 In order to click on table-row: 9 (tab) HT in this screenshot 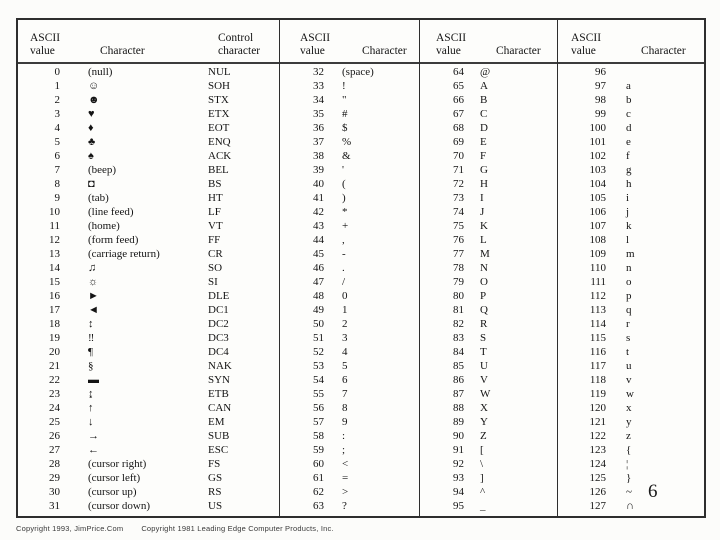, I will do `click(148, 199)`.